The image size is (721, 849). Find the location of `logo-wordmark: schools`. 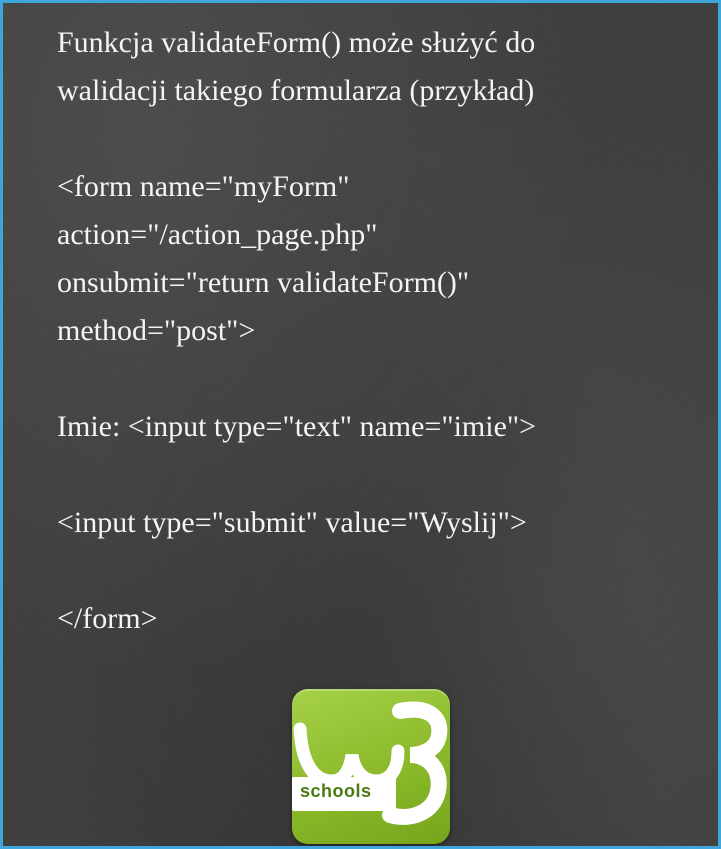

logo-wordmark: schools is located at coordinates (336, 791).